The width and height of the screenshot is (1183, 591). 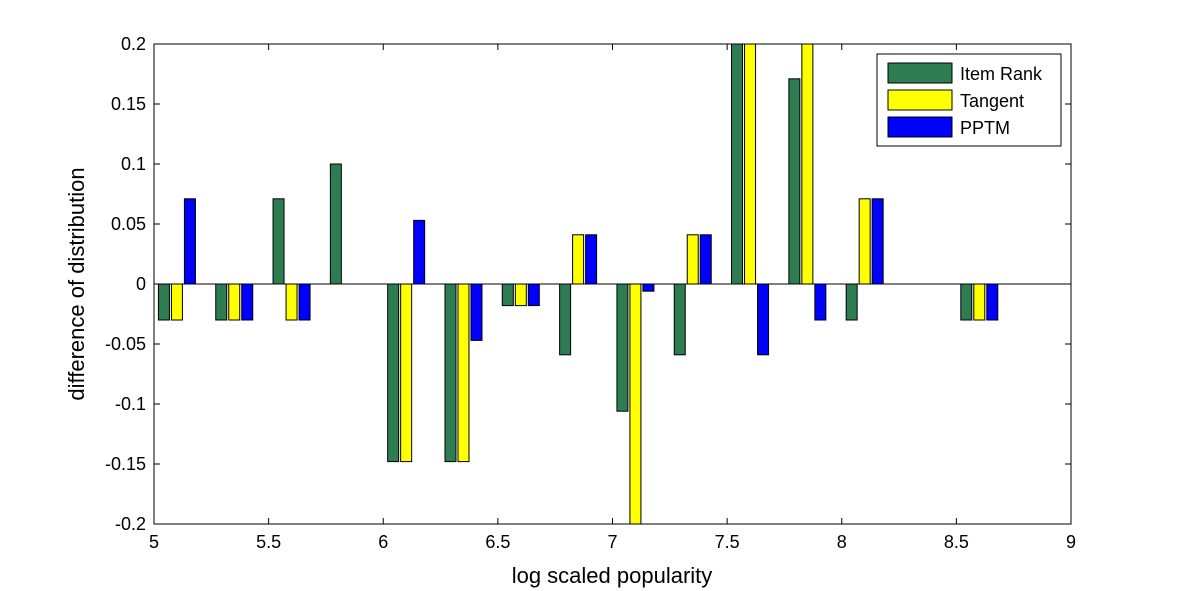 I want to click on y-tick-label: 0.1, so click(x=133, y=164).